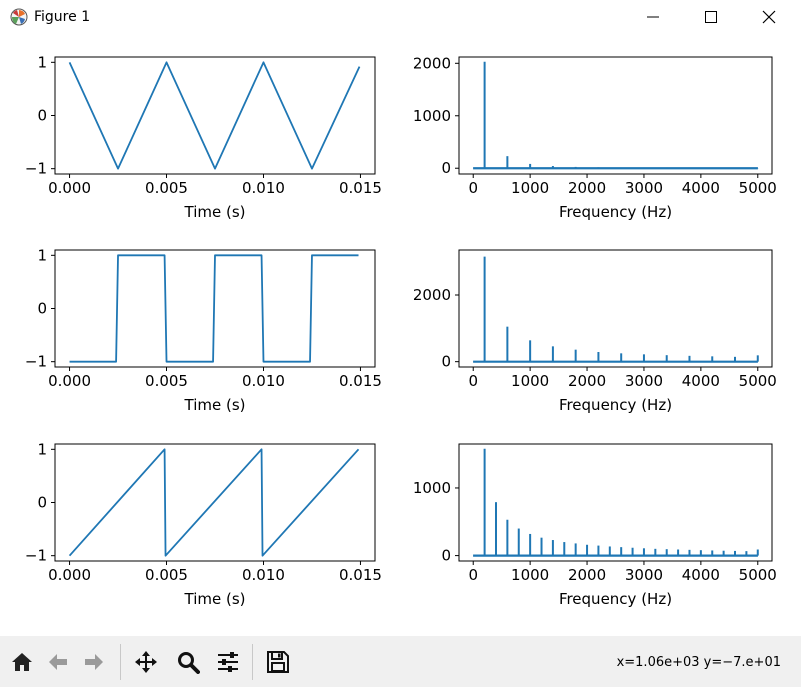 The height and width of the screenshot is (687, 801). What do you see at coordinates (698, 662) in the screenshot?
I see `cursor-coordinates: x=1.06e+03 y=−7.e+01` at bounding box center [698, 662].